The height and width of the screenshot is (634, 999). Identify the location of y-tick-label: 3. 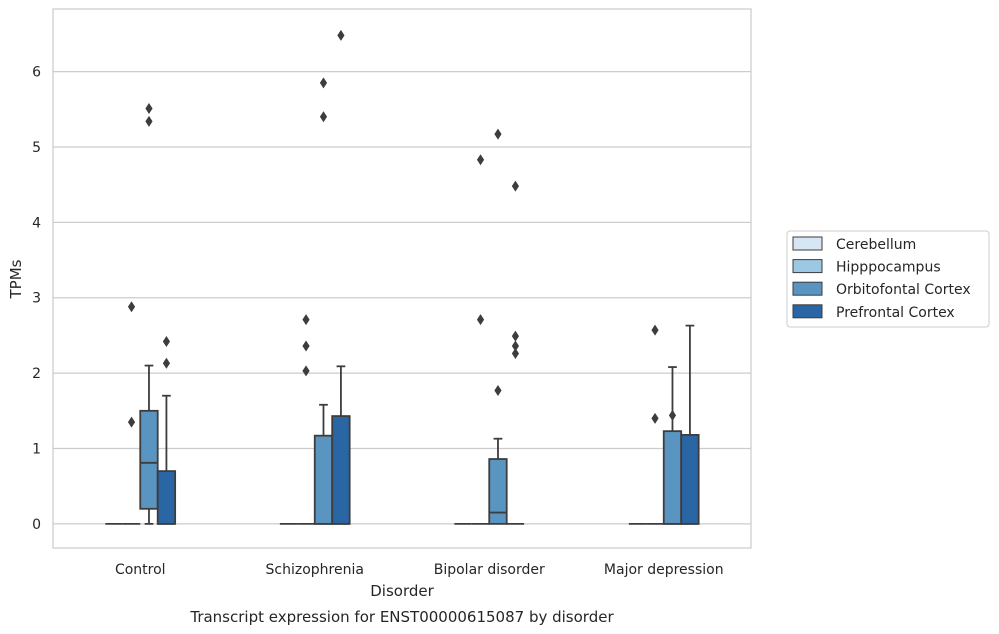
(36, 299).